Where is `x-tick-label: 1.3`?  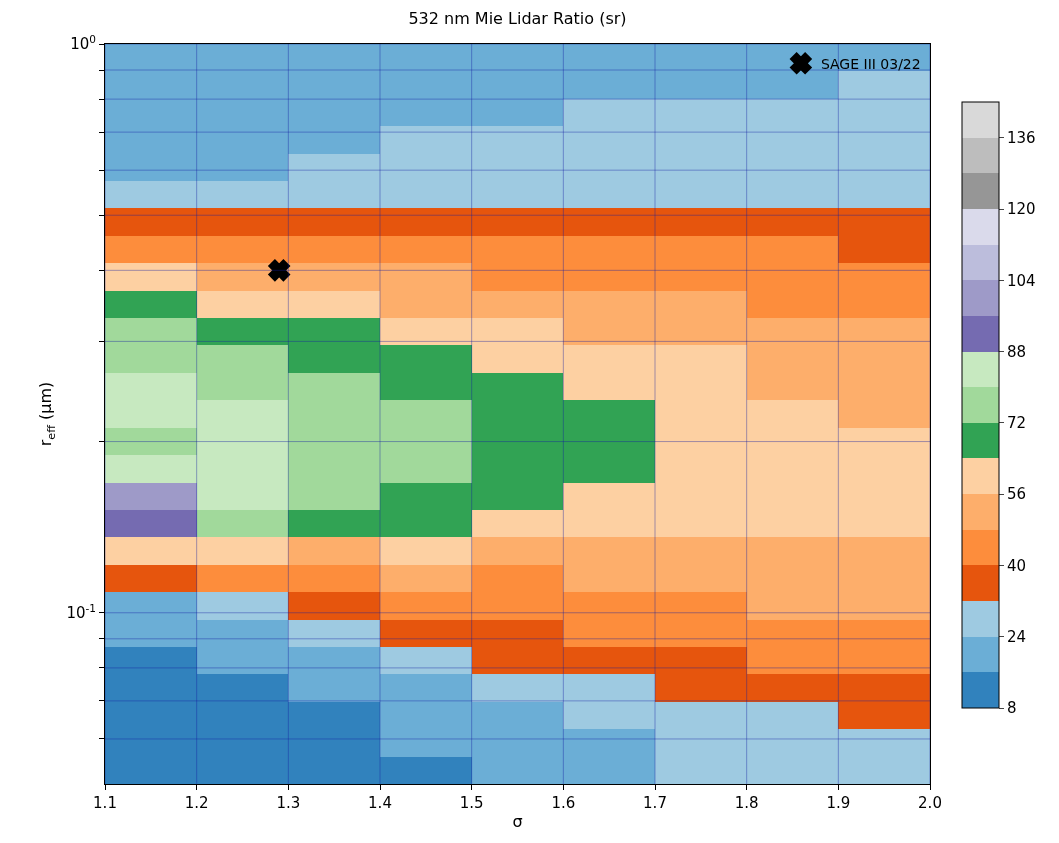
x-tick-label: 1.3 is located at coordinates (288, 803).